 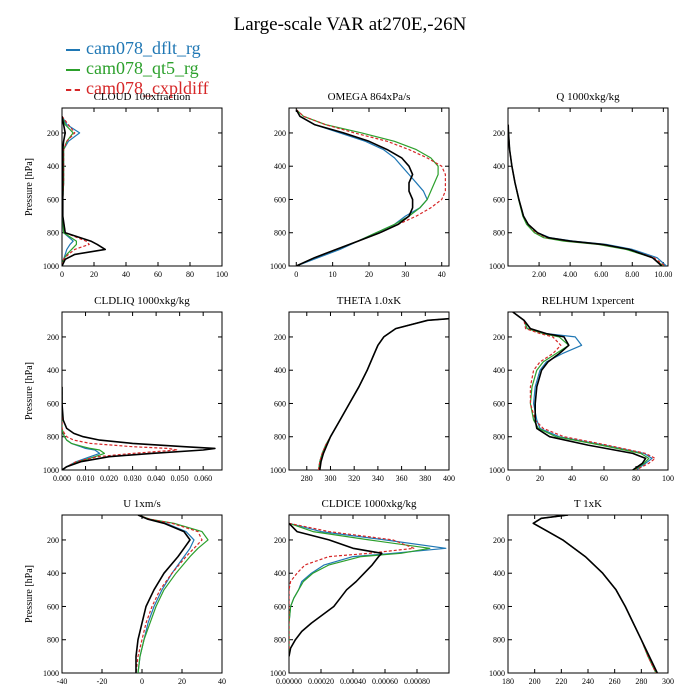 I want to click on x-tick-label: 240, so click(x=588, y=681).